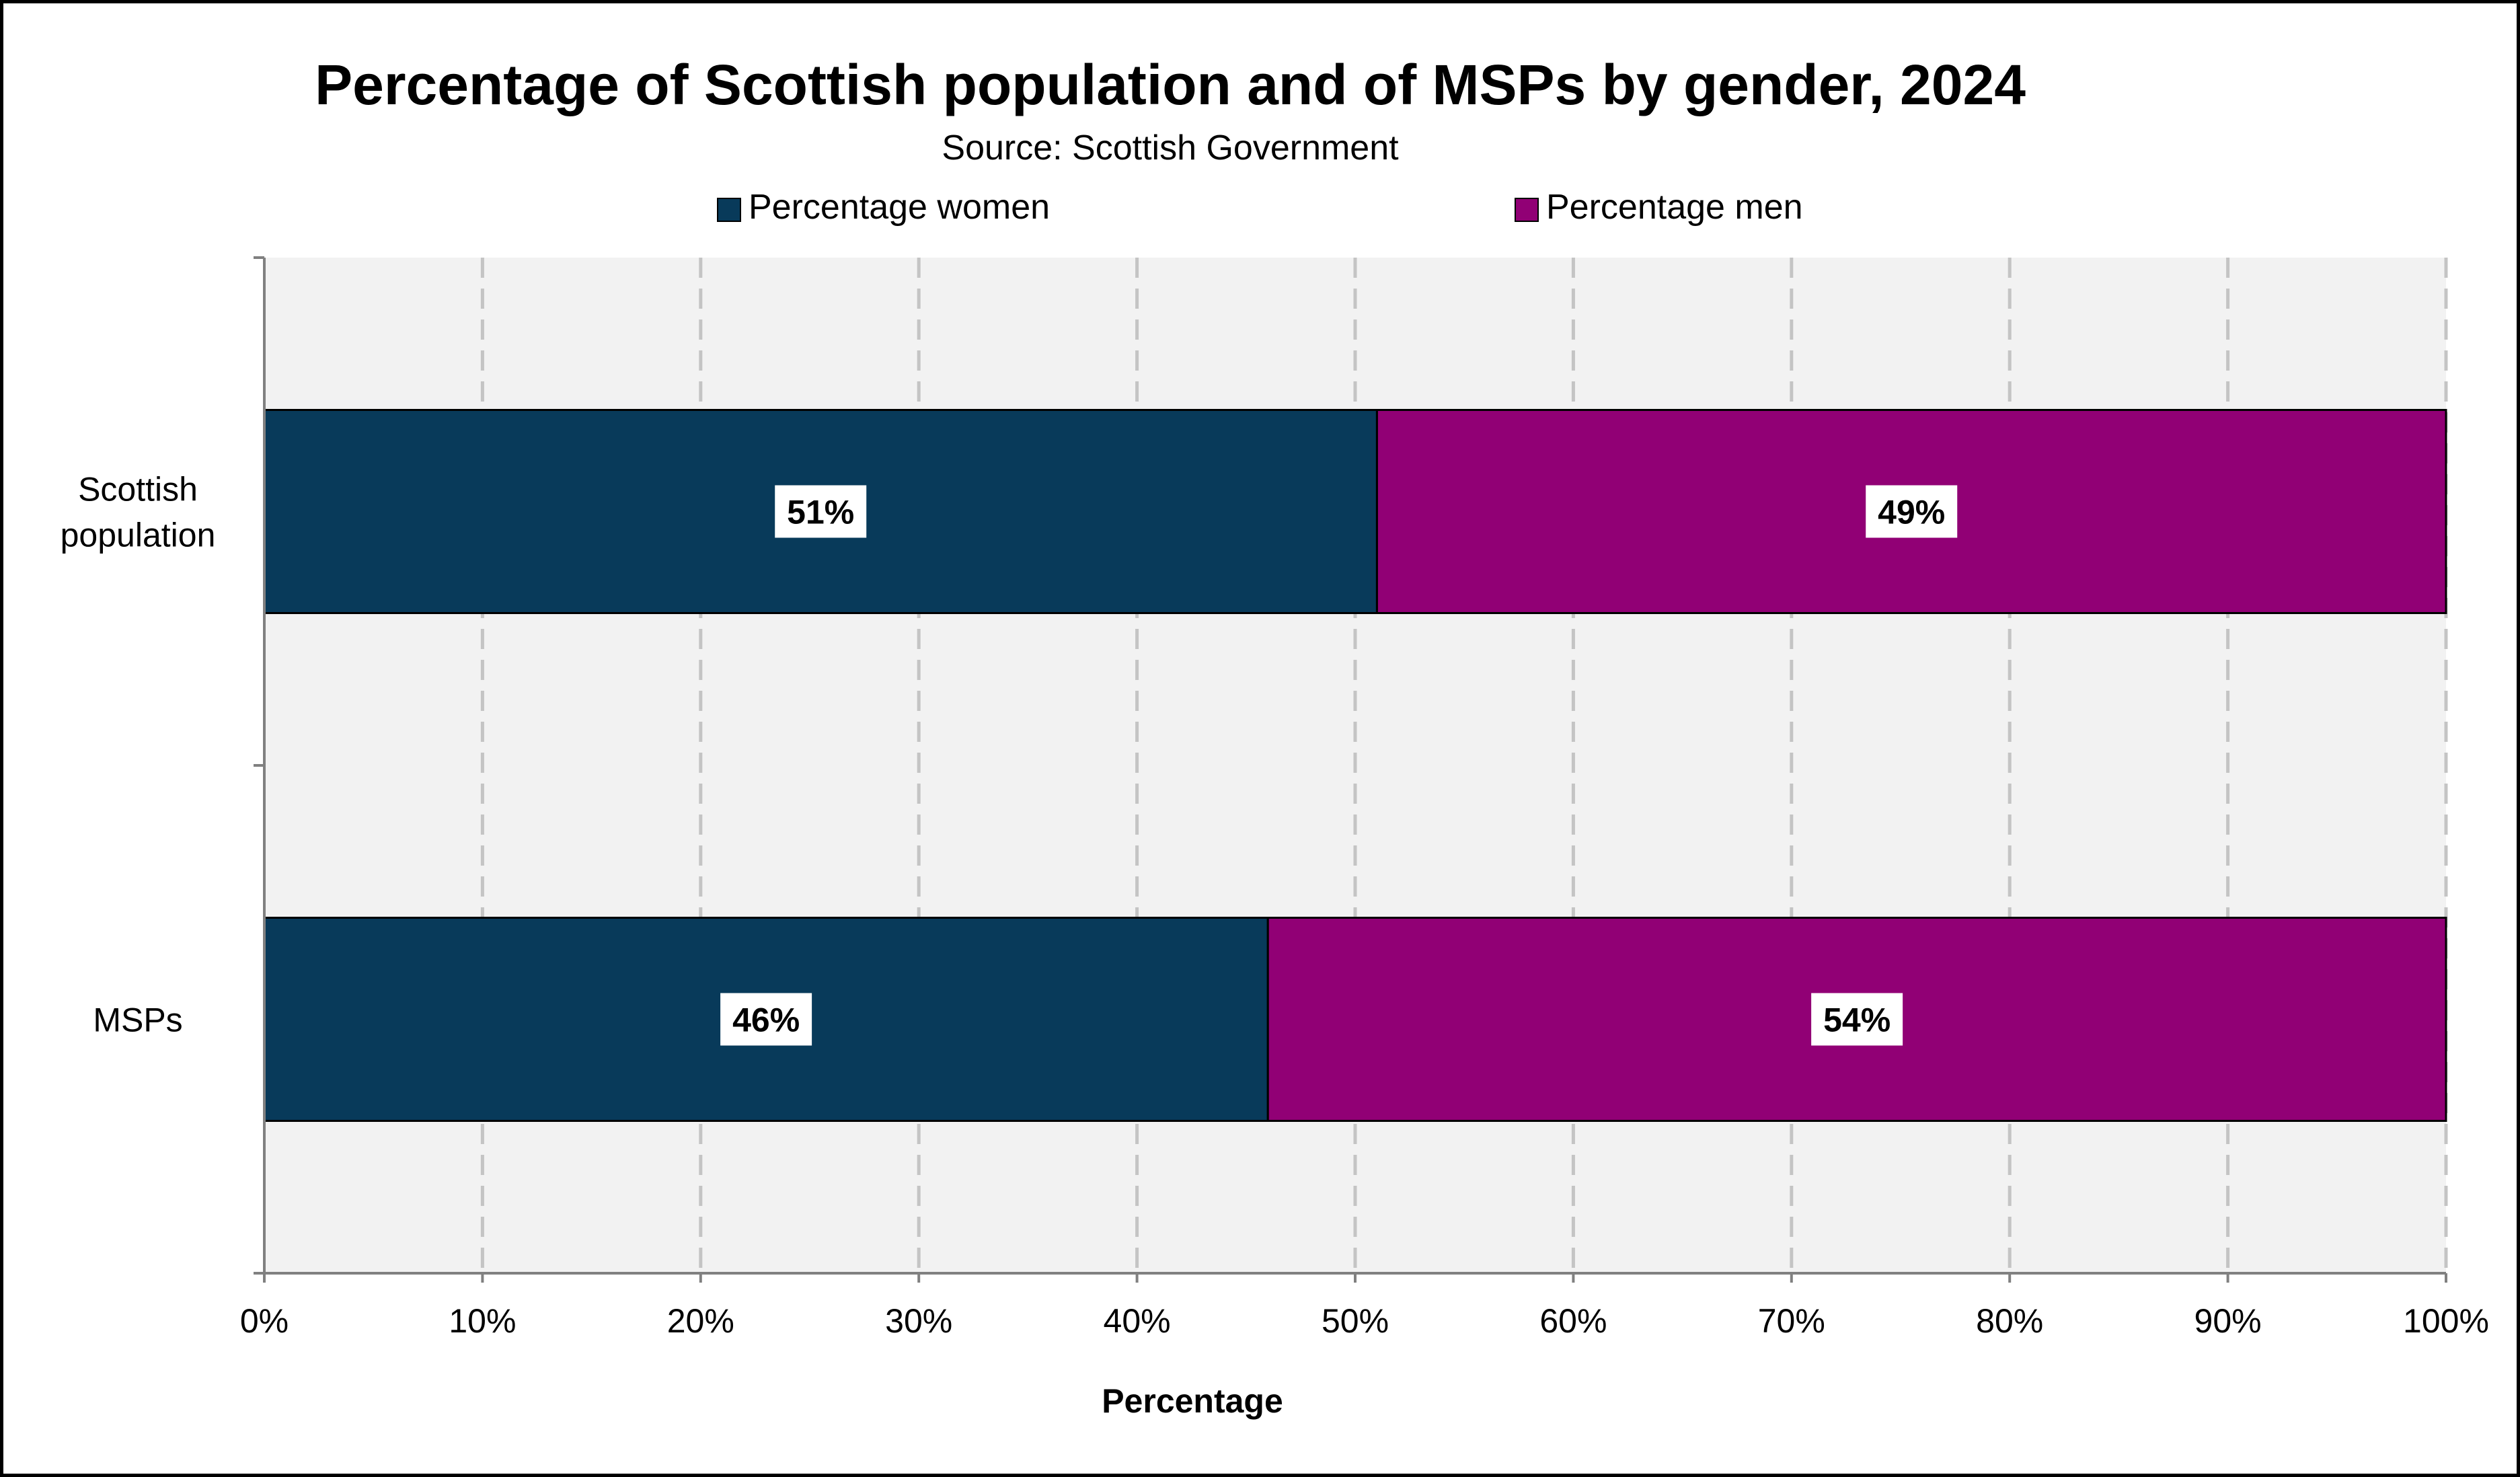 This screenshot has height=1477, width=2520. Describe the element at coordinates (138, 489) in the screenshot. I see `y-tick-label-line: Scottish` at that location.